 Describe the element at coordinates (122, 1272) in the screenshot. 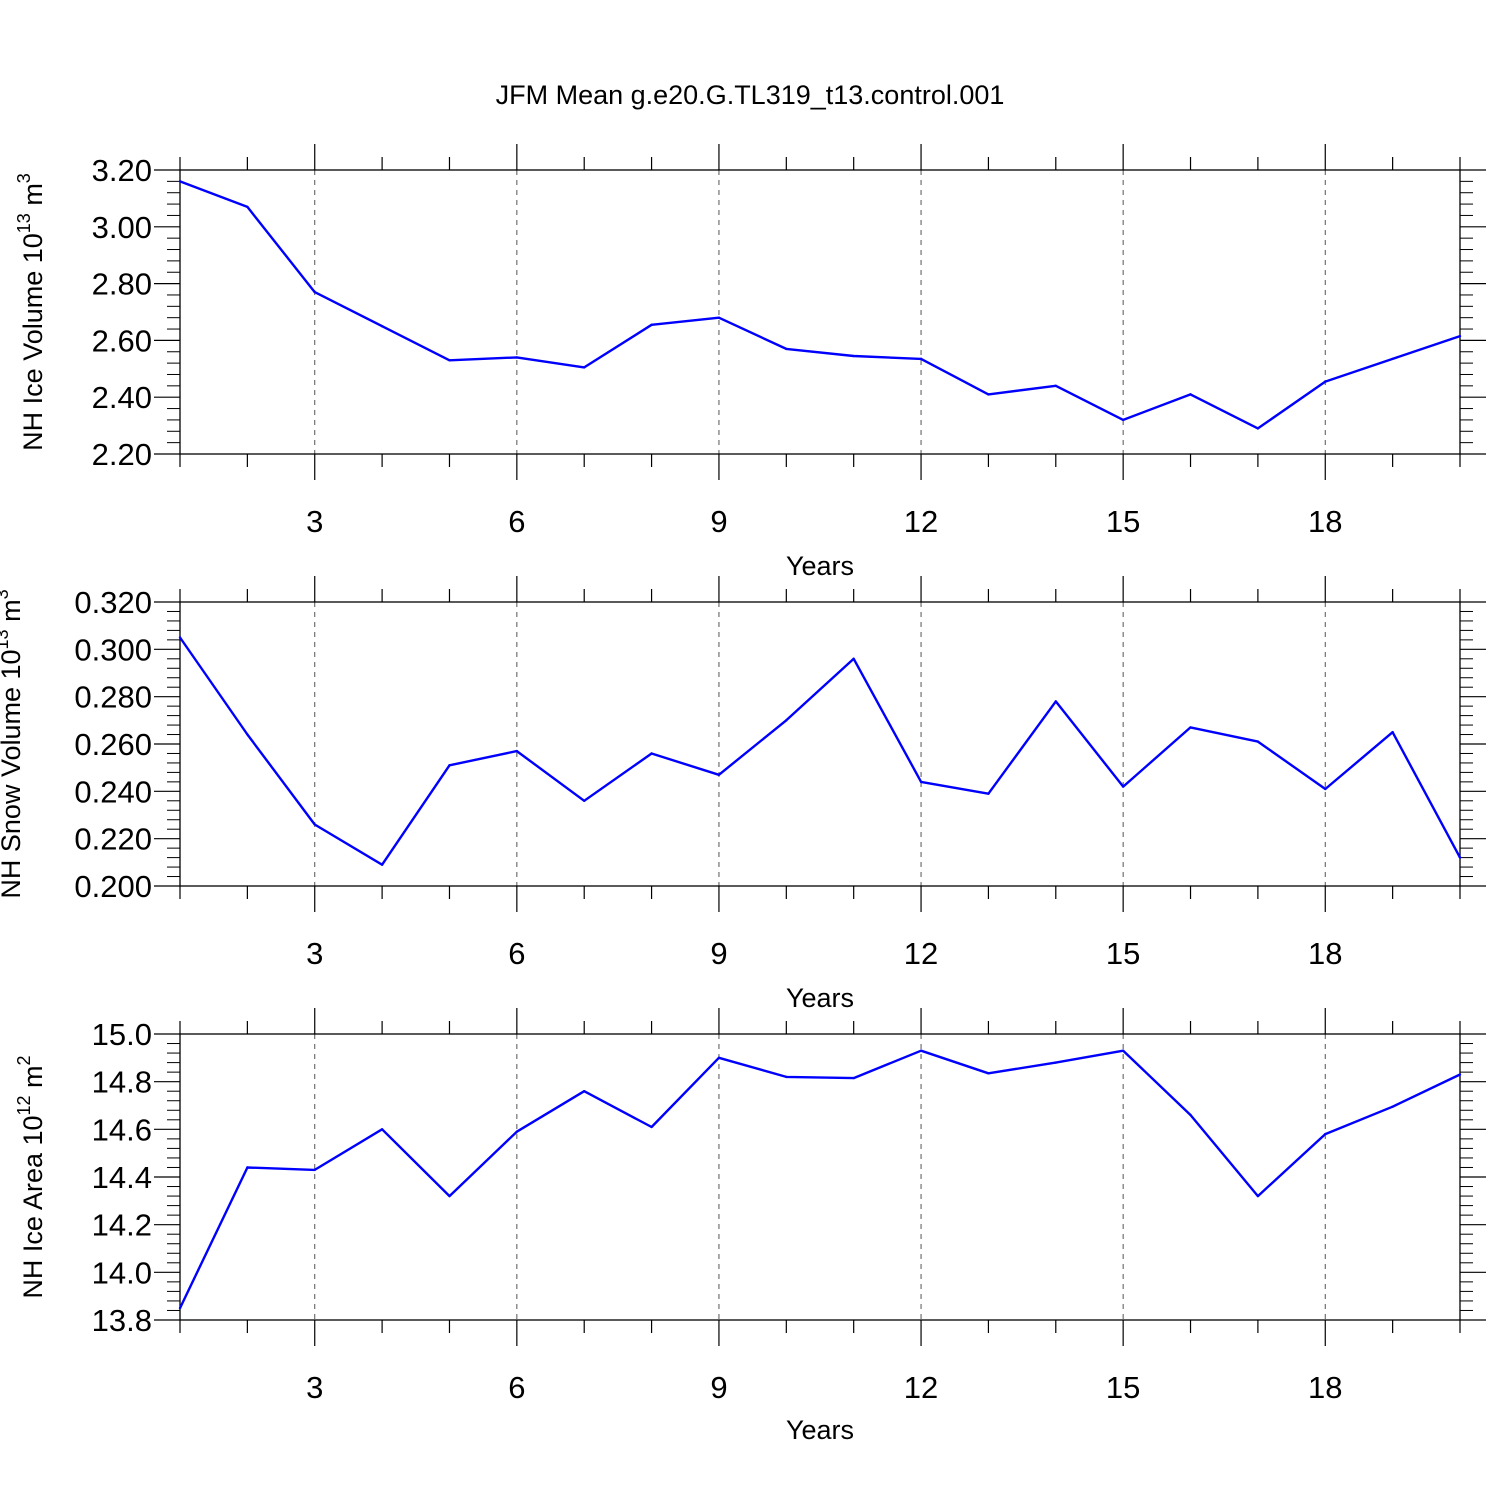

I see `y-tick-label: 14.0` at that location.